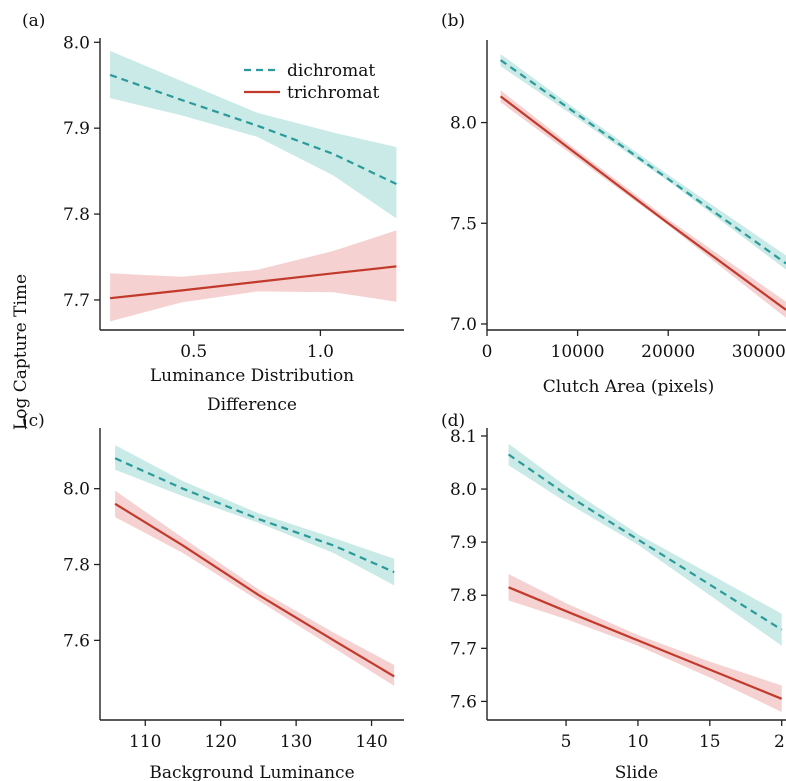 Image resolution: width=786 pixels, height=781 pixels. What do you see at coordinates (453, 421) in the screenshot?
I see `panel-d-tag: (d)` at bounding box center [453, 421].